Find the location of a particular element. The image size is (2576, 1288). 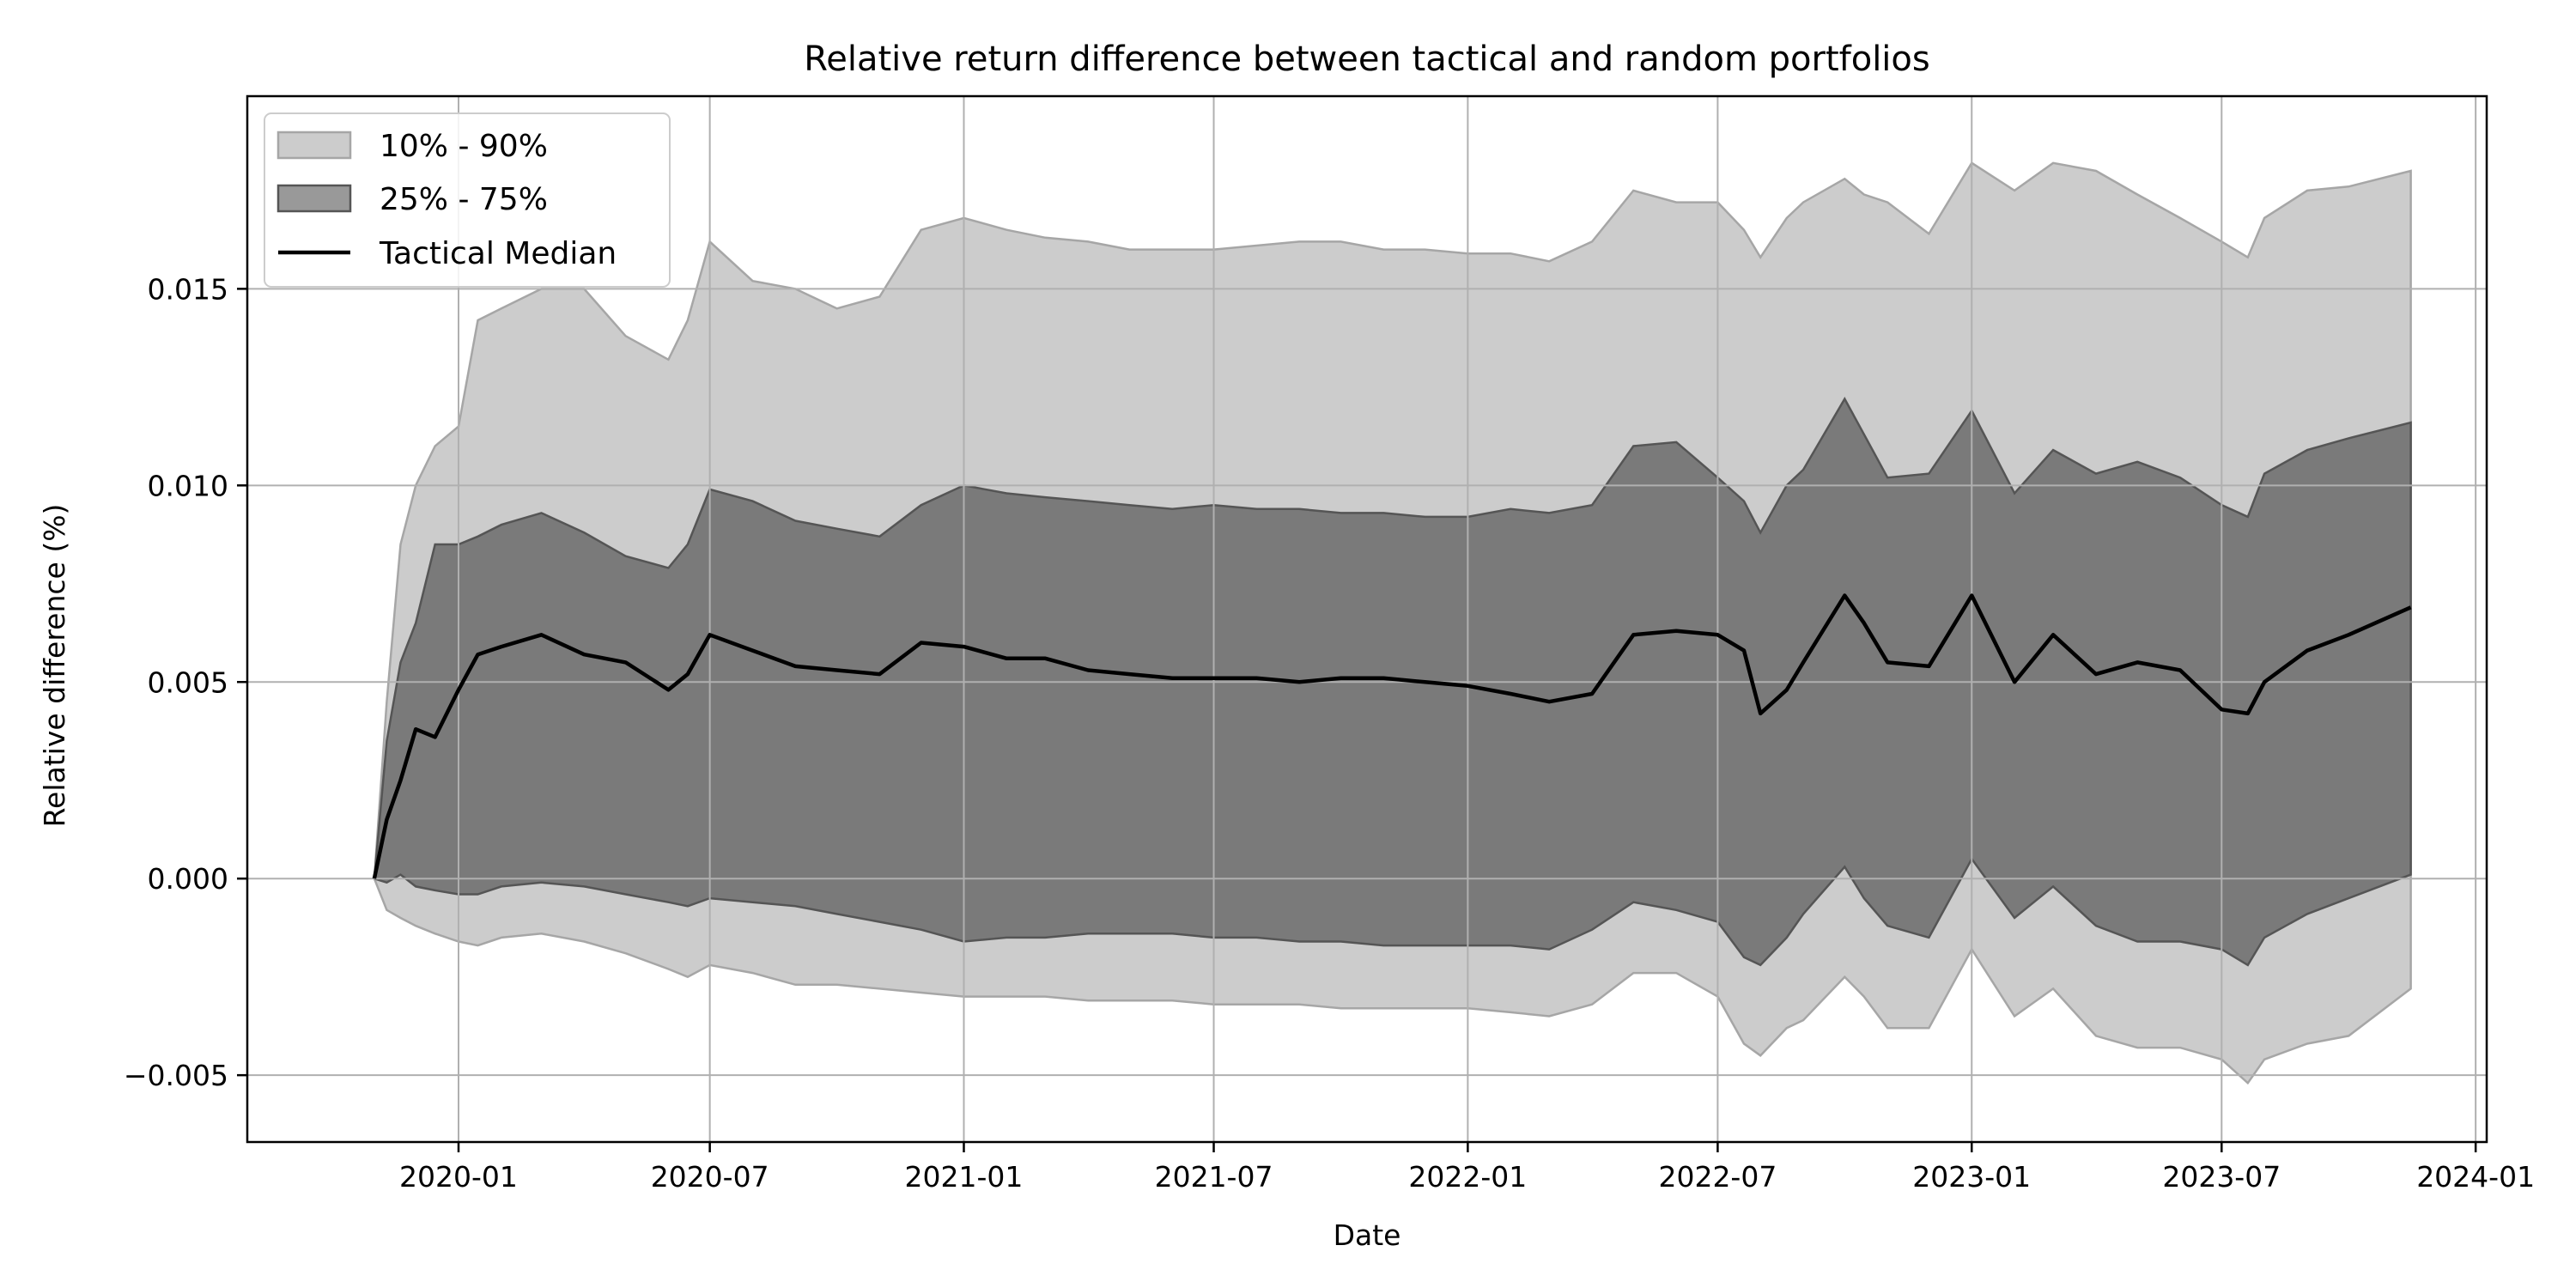

legend: 10% - 90% 25% - 75% Tactical Median is located at coordinates (468, 200).